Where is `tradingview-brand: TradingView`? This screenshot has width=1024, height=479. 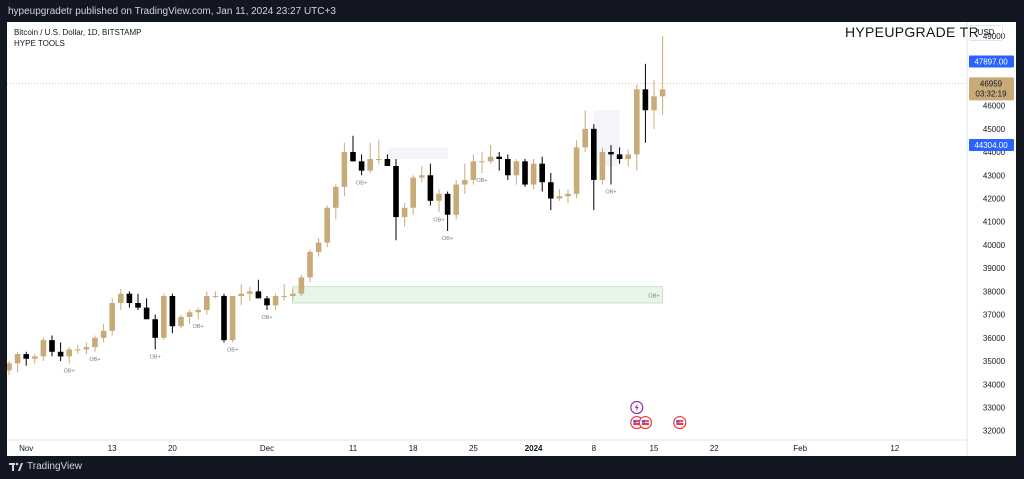 tradingview-brand: TradingView is located at coordinates (45, 466).